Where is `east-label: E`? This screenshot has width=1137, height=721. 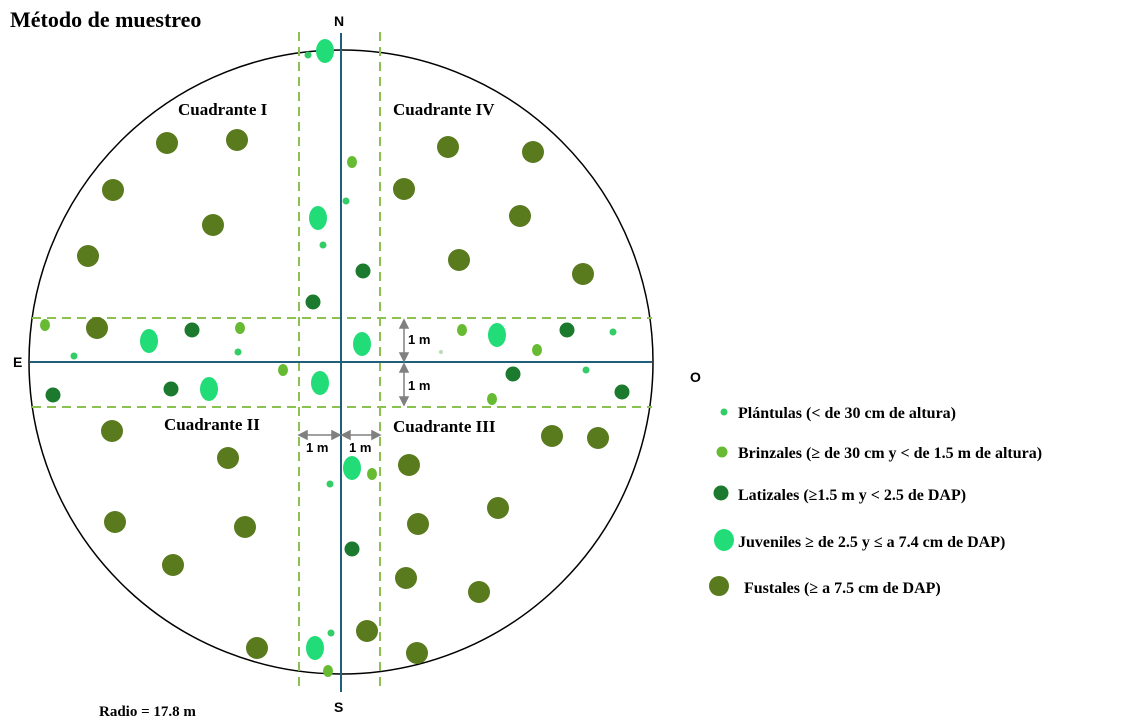
east-label: E is located at coordinates (17, 362).